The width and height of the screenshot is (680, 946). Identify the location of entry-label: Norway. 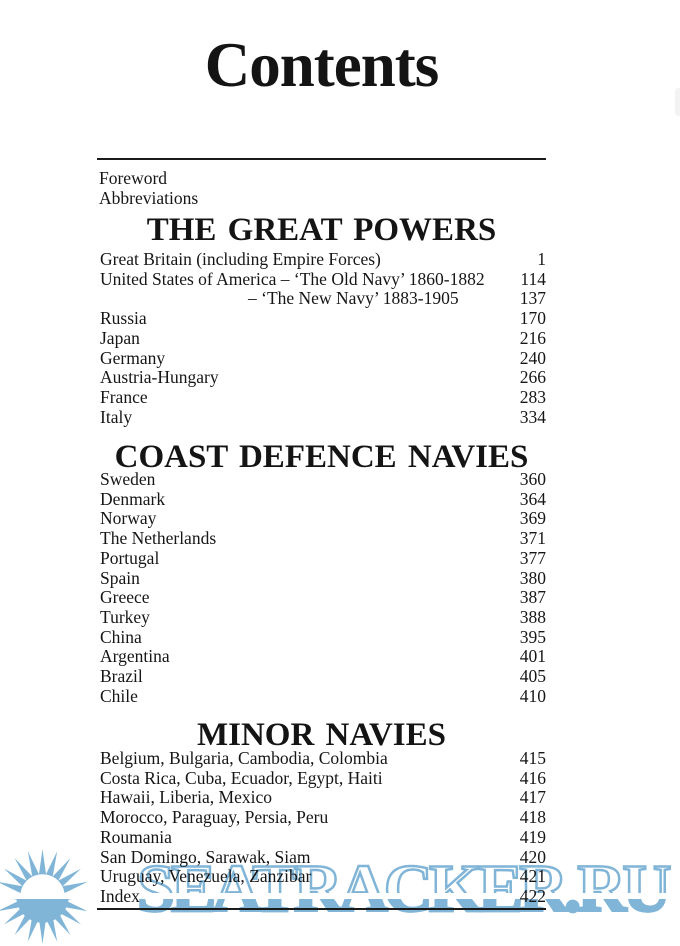
(128, 518).